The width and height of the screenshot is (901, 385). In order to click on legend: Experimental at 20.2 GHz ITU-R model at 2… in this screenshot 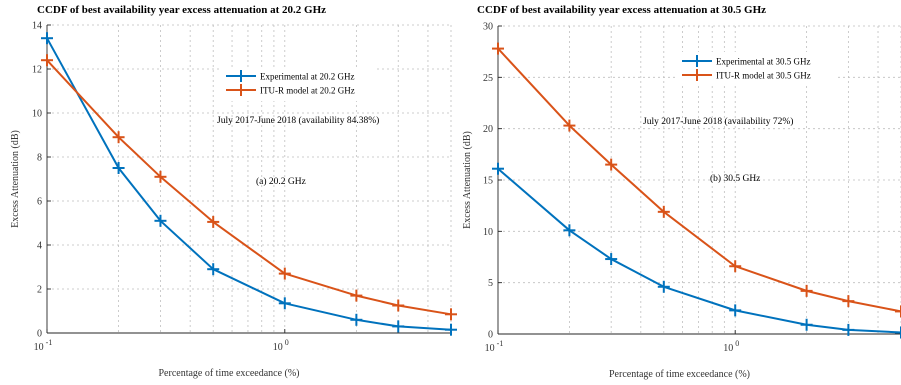, I will do `click(298, 84)`.